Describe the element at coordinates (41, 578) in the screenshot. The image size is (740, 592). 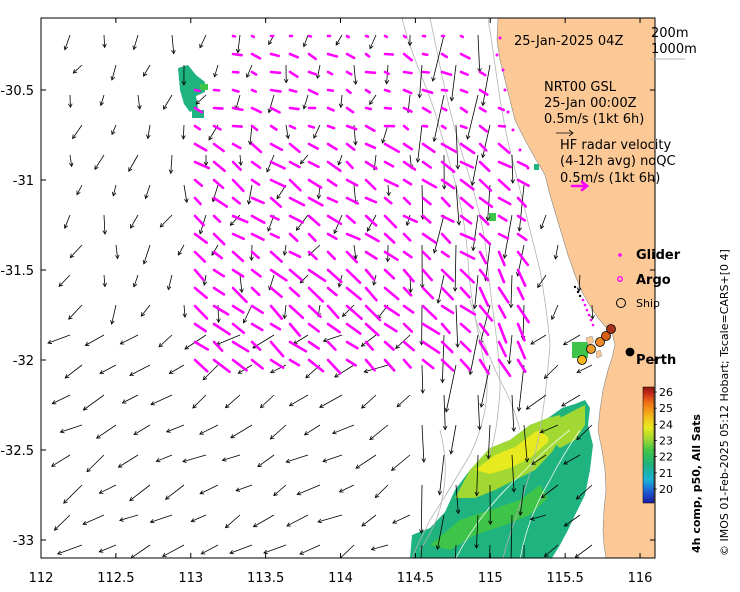
I see `lon-tick-label: 112` at that location.